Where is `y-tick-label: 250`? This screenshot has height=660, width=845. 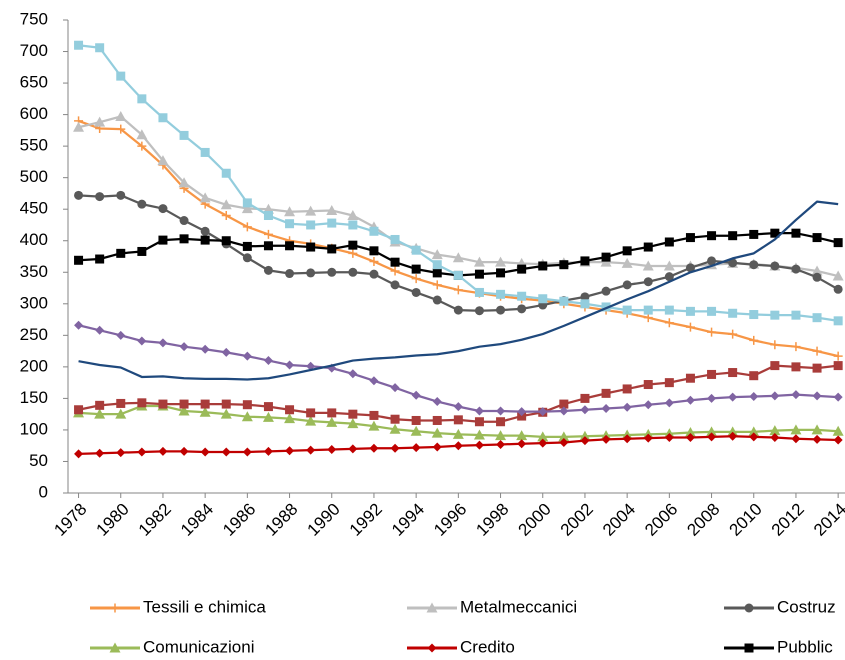
y-tick-label: 250 is located at coordinates (34, 334).